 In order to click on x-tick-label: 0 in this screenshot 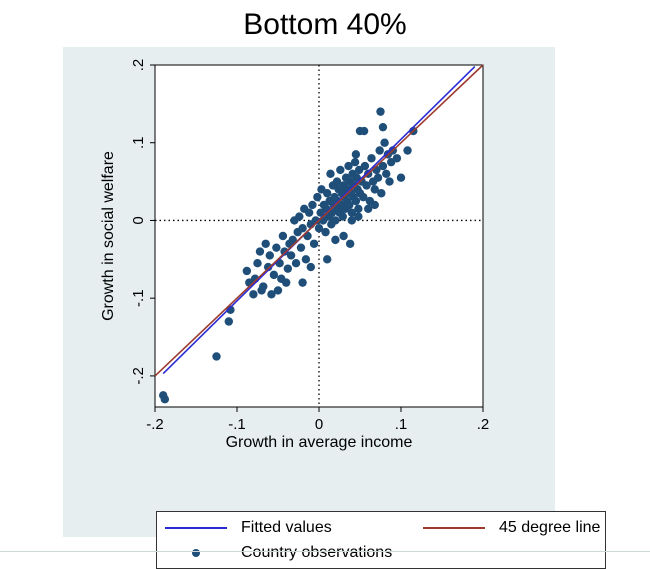, I will do `click(319, 424)`.